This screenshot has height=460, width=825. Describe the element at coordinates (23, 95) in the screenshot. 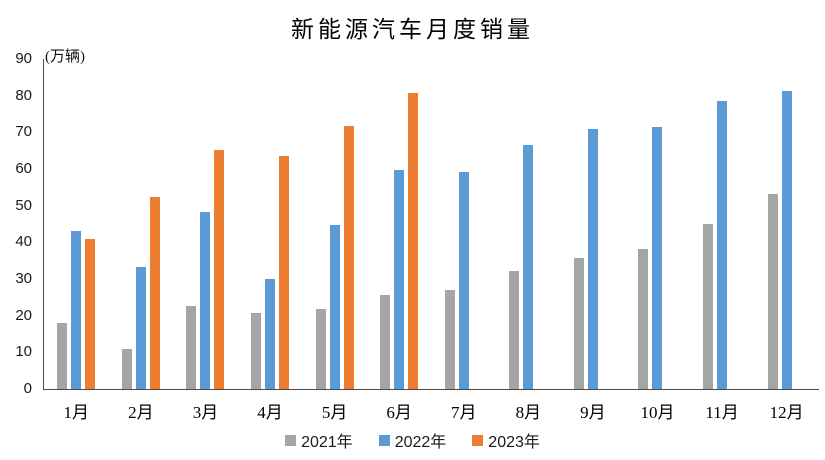

I see `y-tick-label-80: 80` at that location.